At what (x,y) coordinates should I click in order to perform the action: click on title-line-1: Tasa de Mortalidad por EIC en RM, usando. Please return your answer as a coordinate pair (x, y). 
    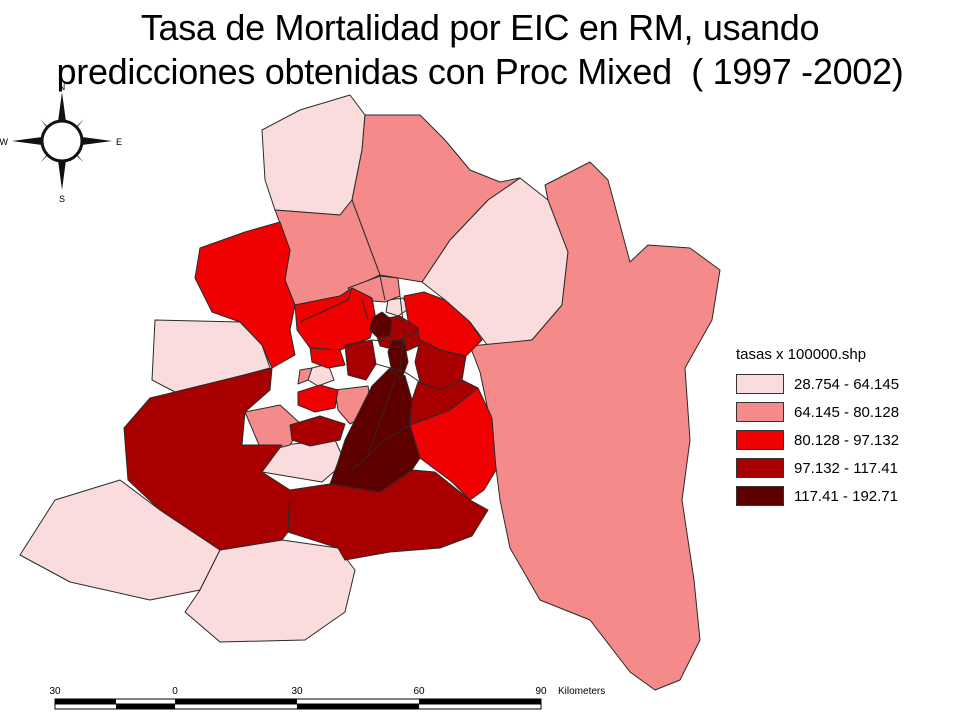
    Looking at the image, I should click on (480, 27).